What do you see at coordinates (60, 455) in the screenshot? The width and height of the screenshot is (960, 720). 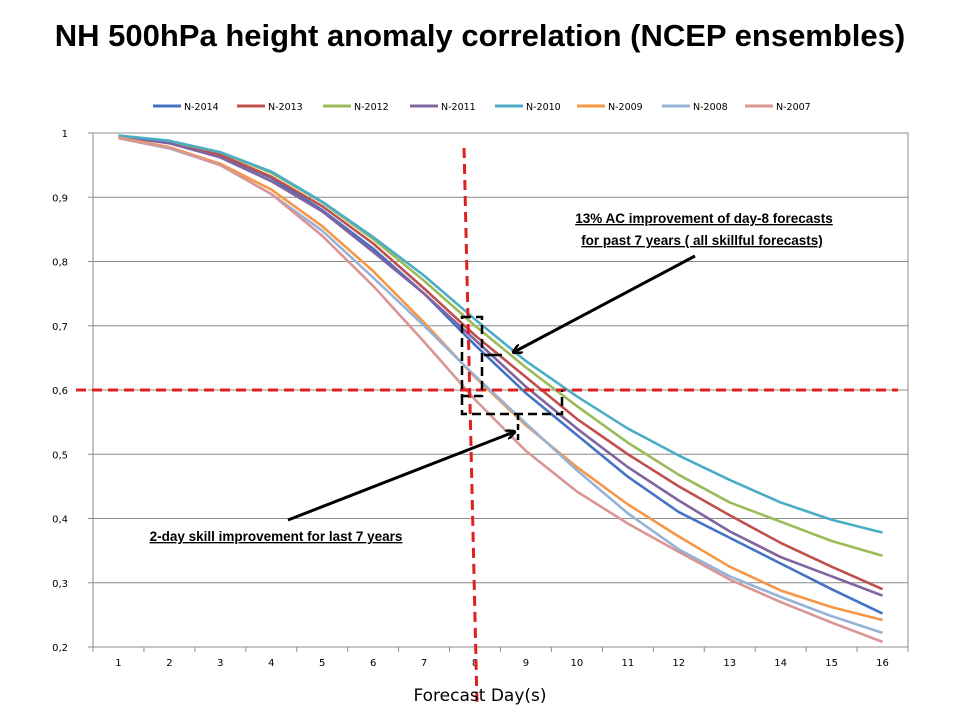 I see `y-tick-label: 0,5` at bounding box center [60, 455].